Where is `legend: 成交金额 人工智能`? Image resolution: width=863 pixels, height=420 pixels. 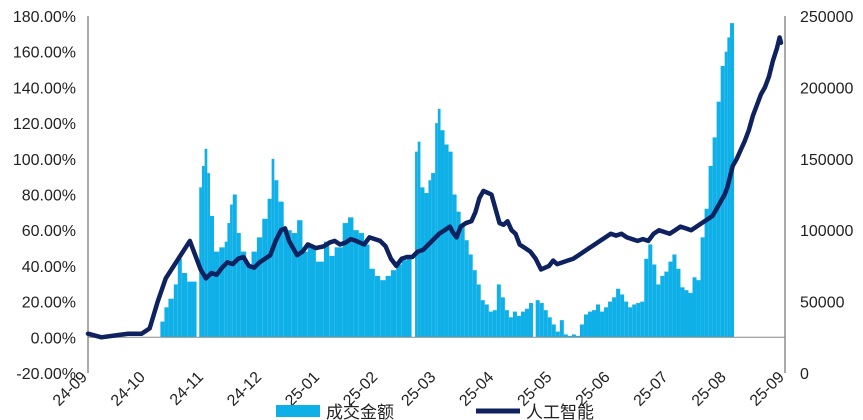 legend: 成交金额 人工智能 is located at coordinates (435, 411).